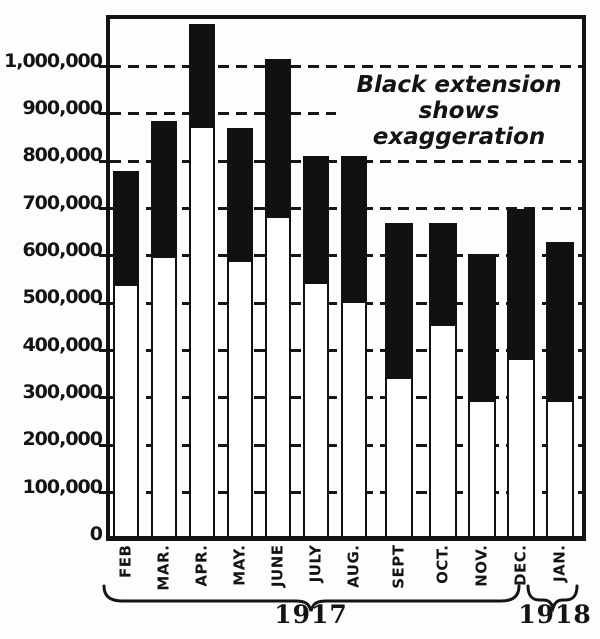 The height and width of the screenshot is (639, 600). What do you see at coordinates (311, 598) in the screenshot?
I see `brace-1917-icon` at bounding box center [311, 598].